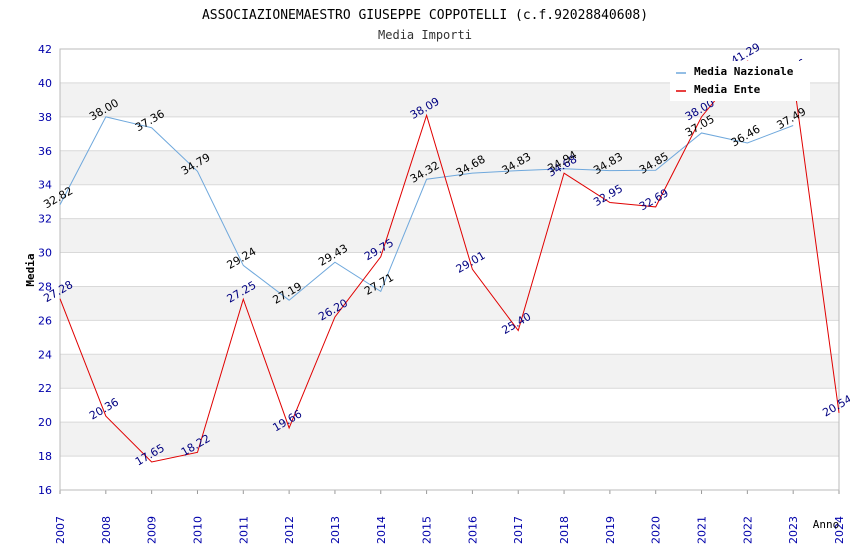 The width and height of the screenshot is (850, 550). Describe the element at coordinates (45, 253) in the screenshot. I see `y-tick-label: 30` at that location.